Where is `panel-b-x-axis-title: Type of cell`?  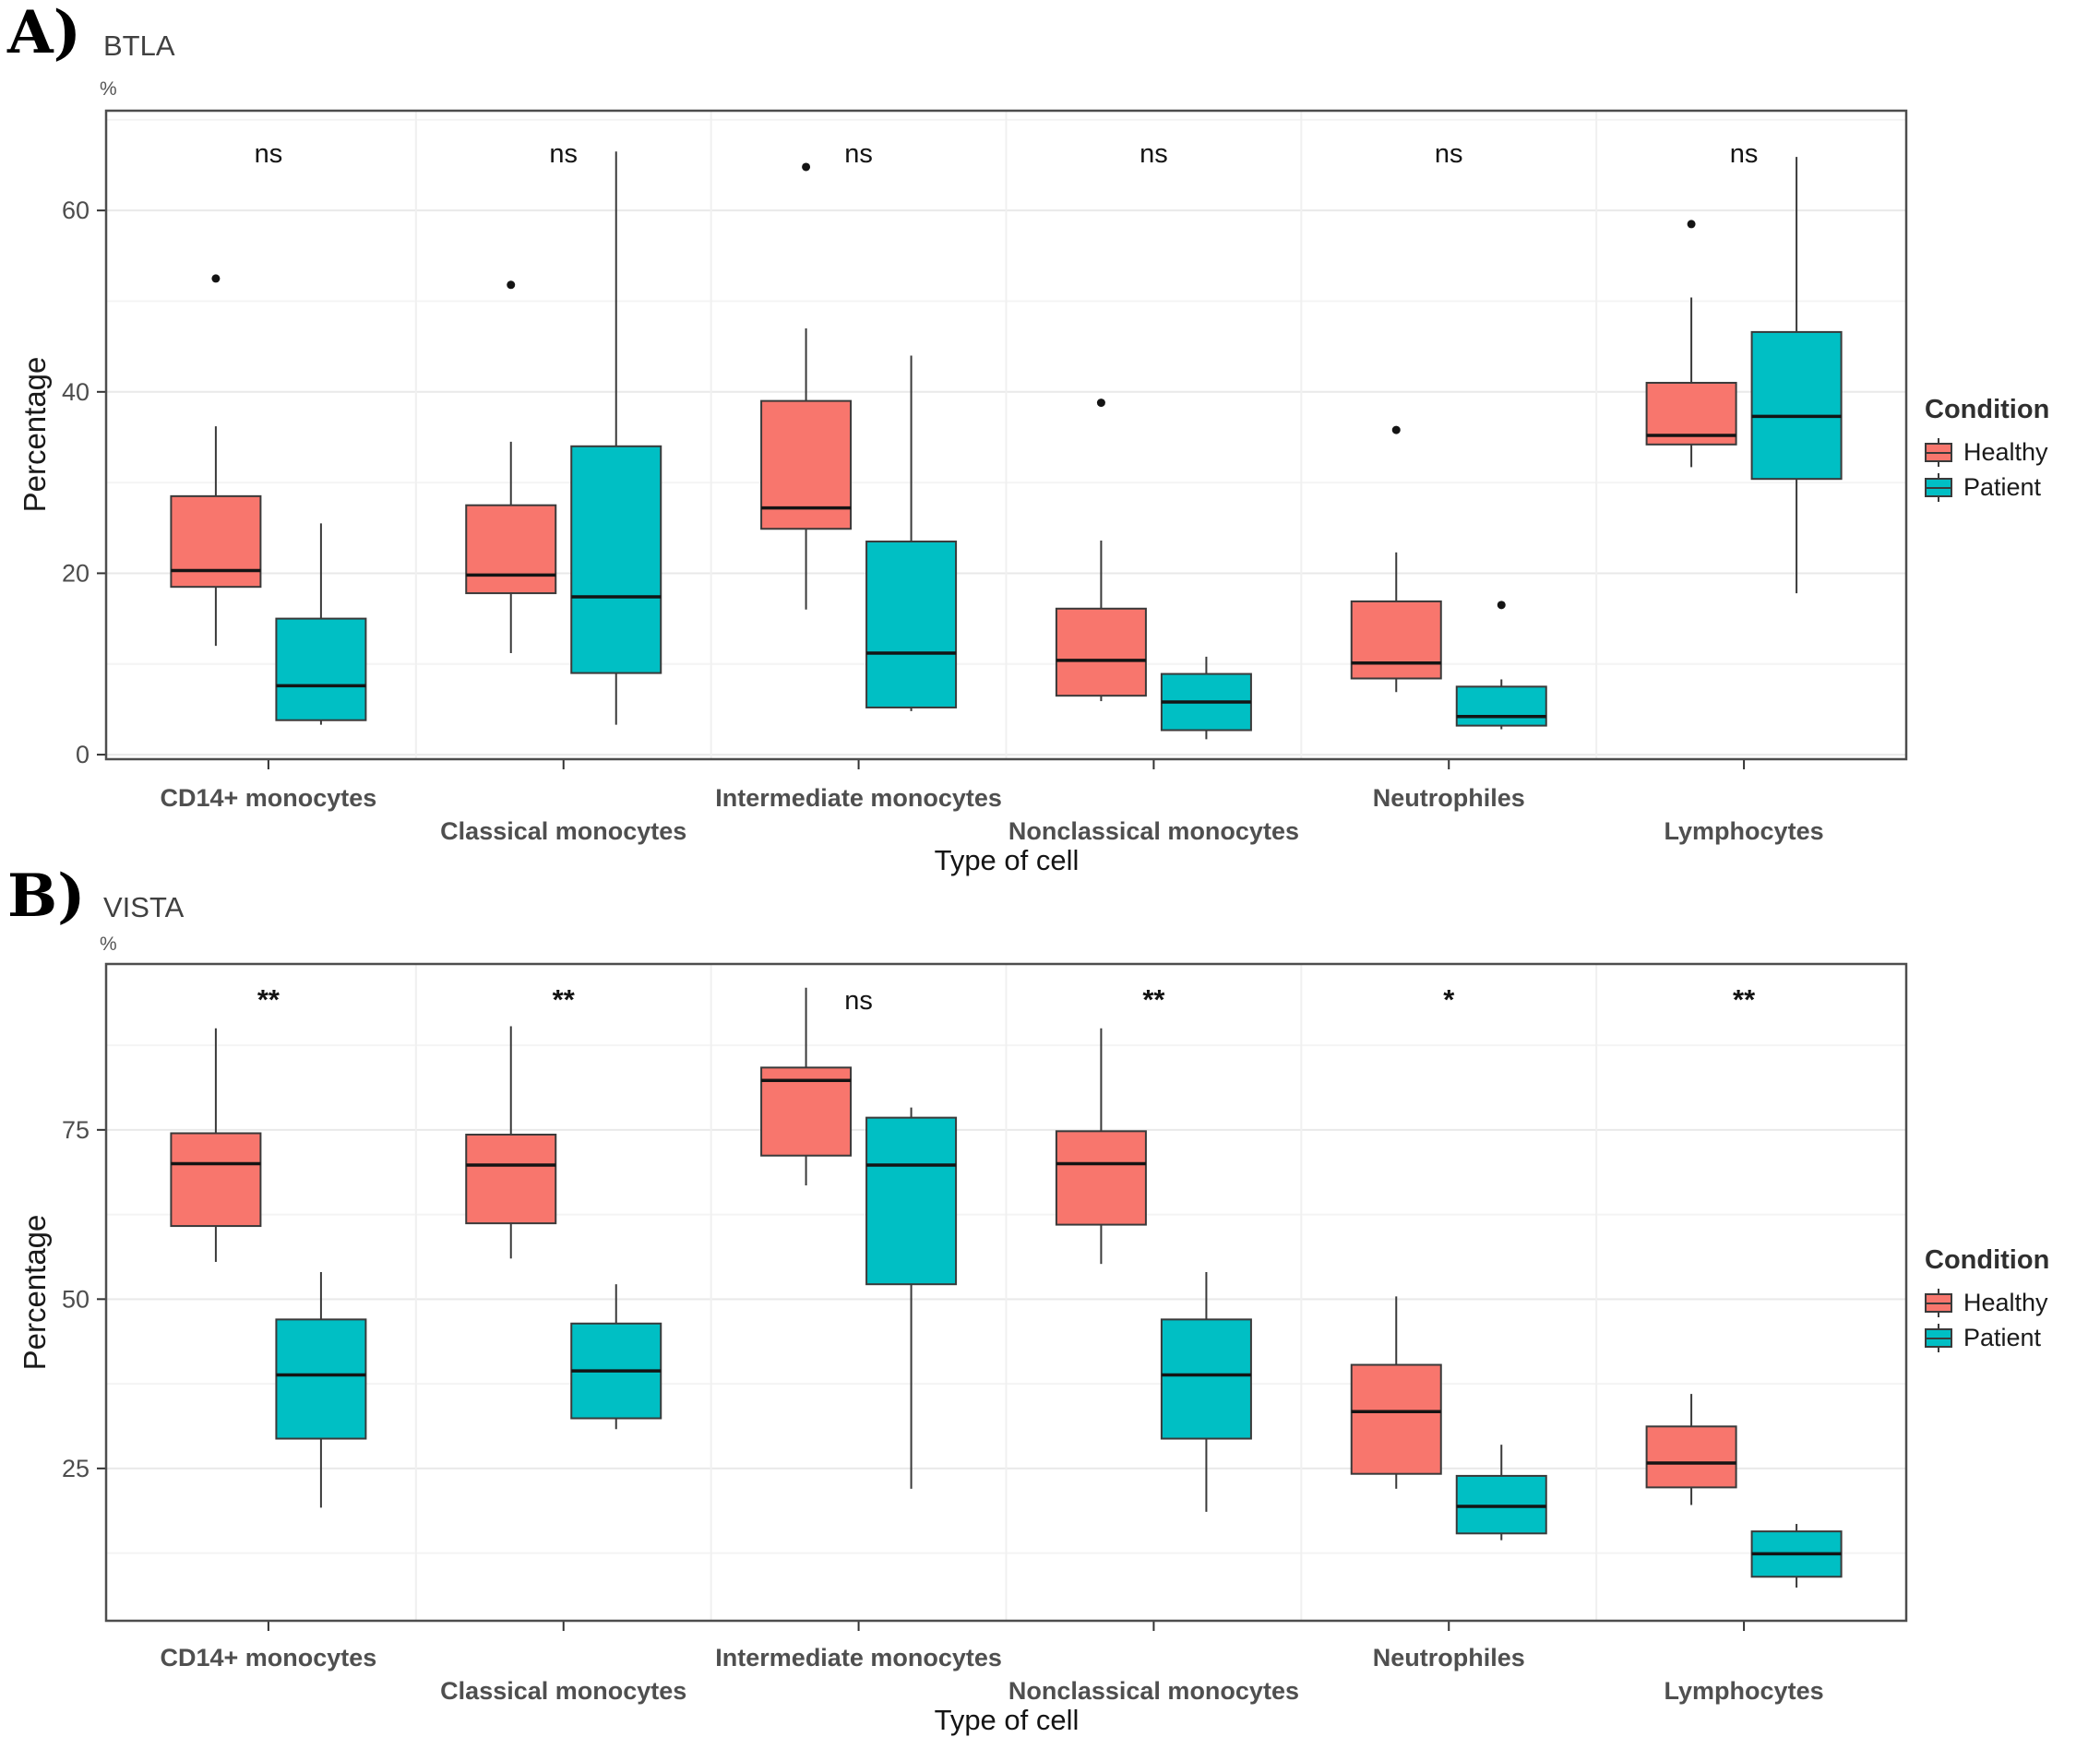 panel-b-x-axis-title: Type of cell is located at coordinates (1007, 1720).